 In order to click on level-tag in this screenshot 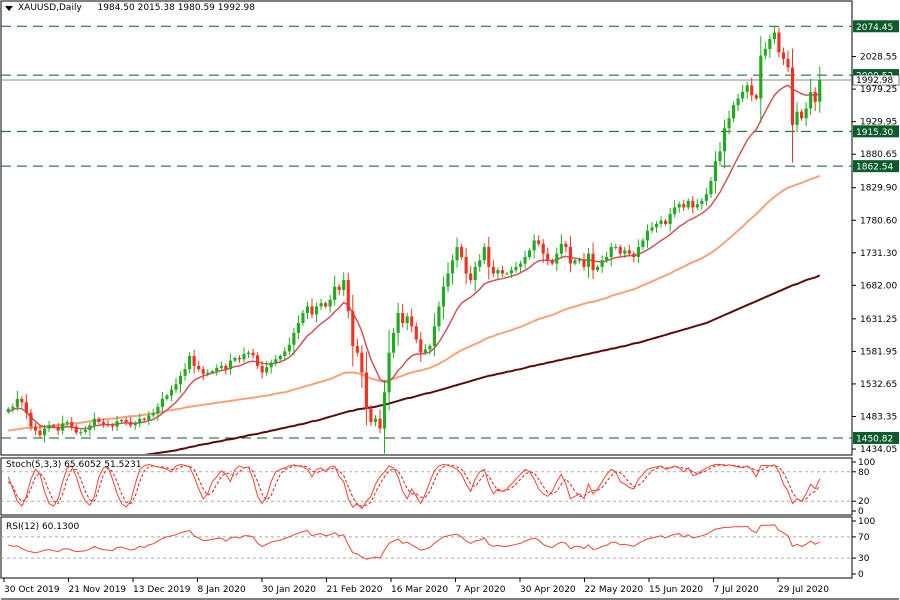, I will do `click(876, 437)`.